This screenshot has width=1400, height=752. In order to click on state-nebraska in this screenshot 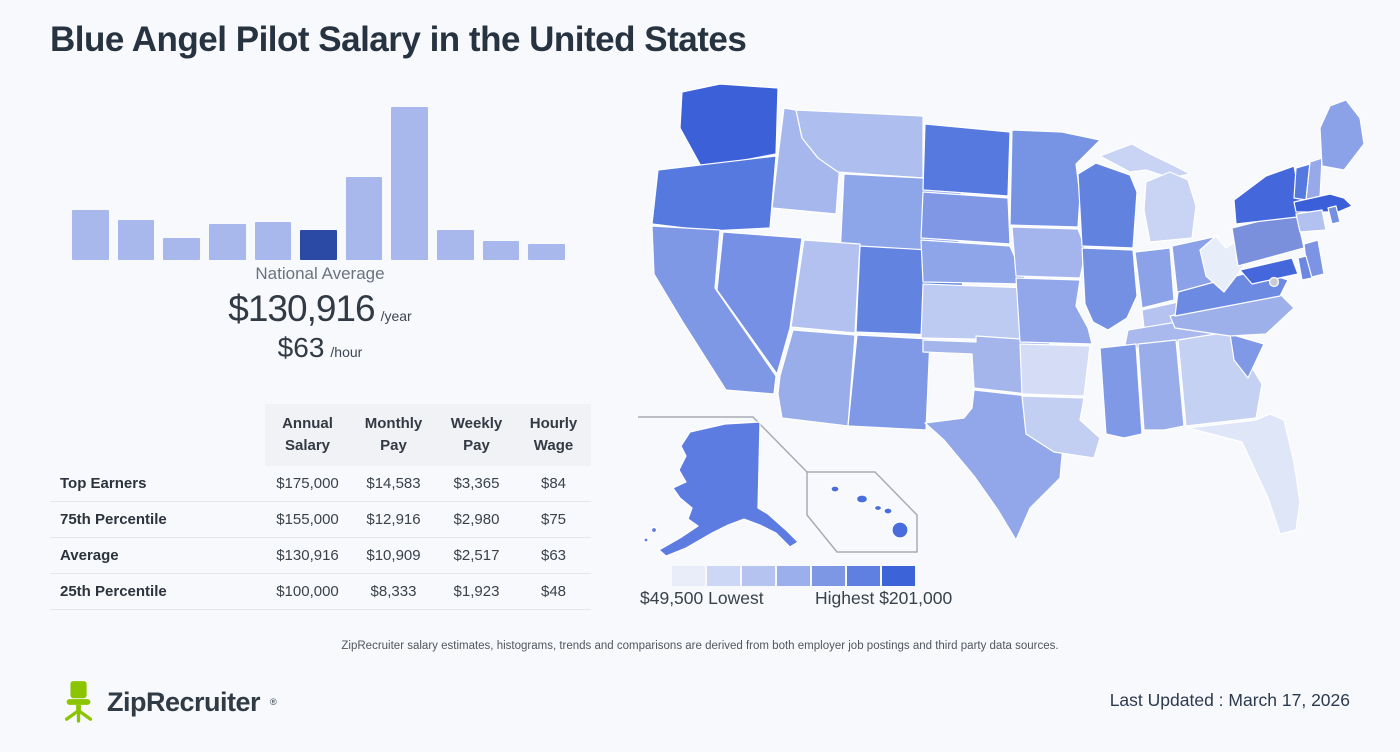, I will do `click(974, 262)`.